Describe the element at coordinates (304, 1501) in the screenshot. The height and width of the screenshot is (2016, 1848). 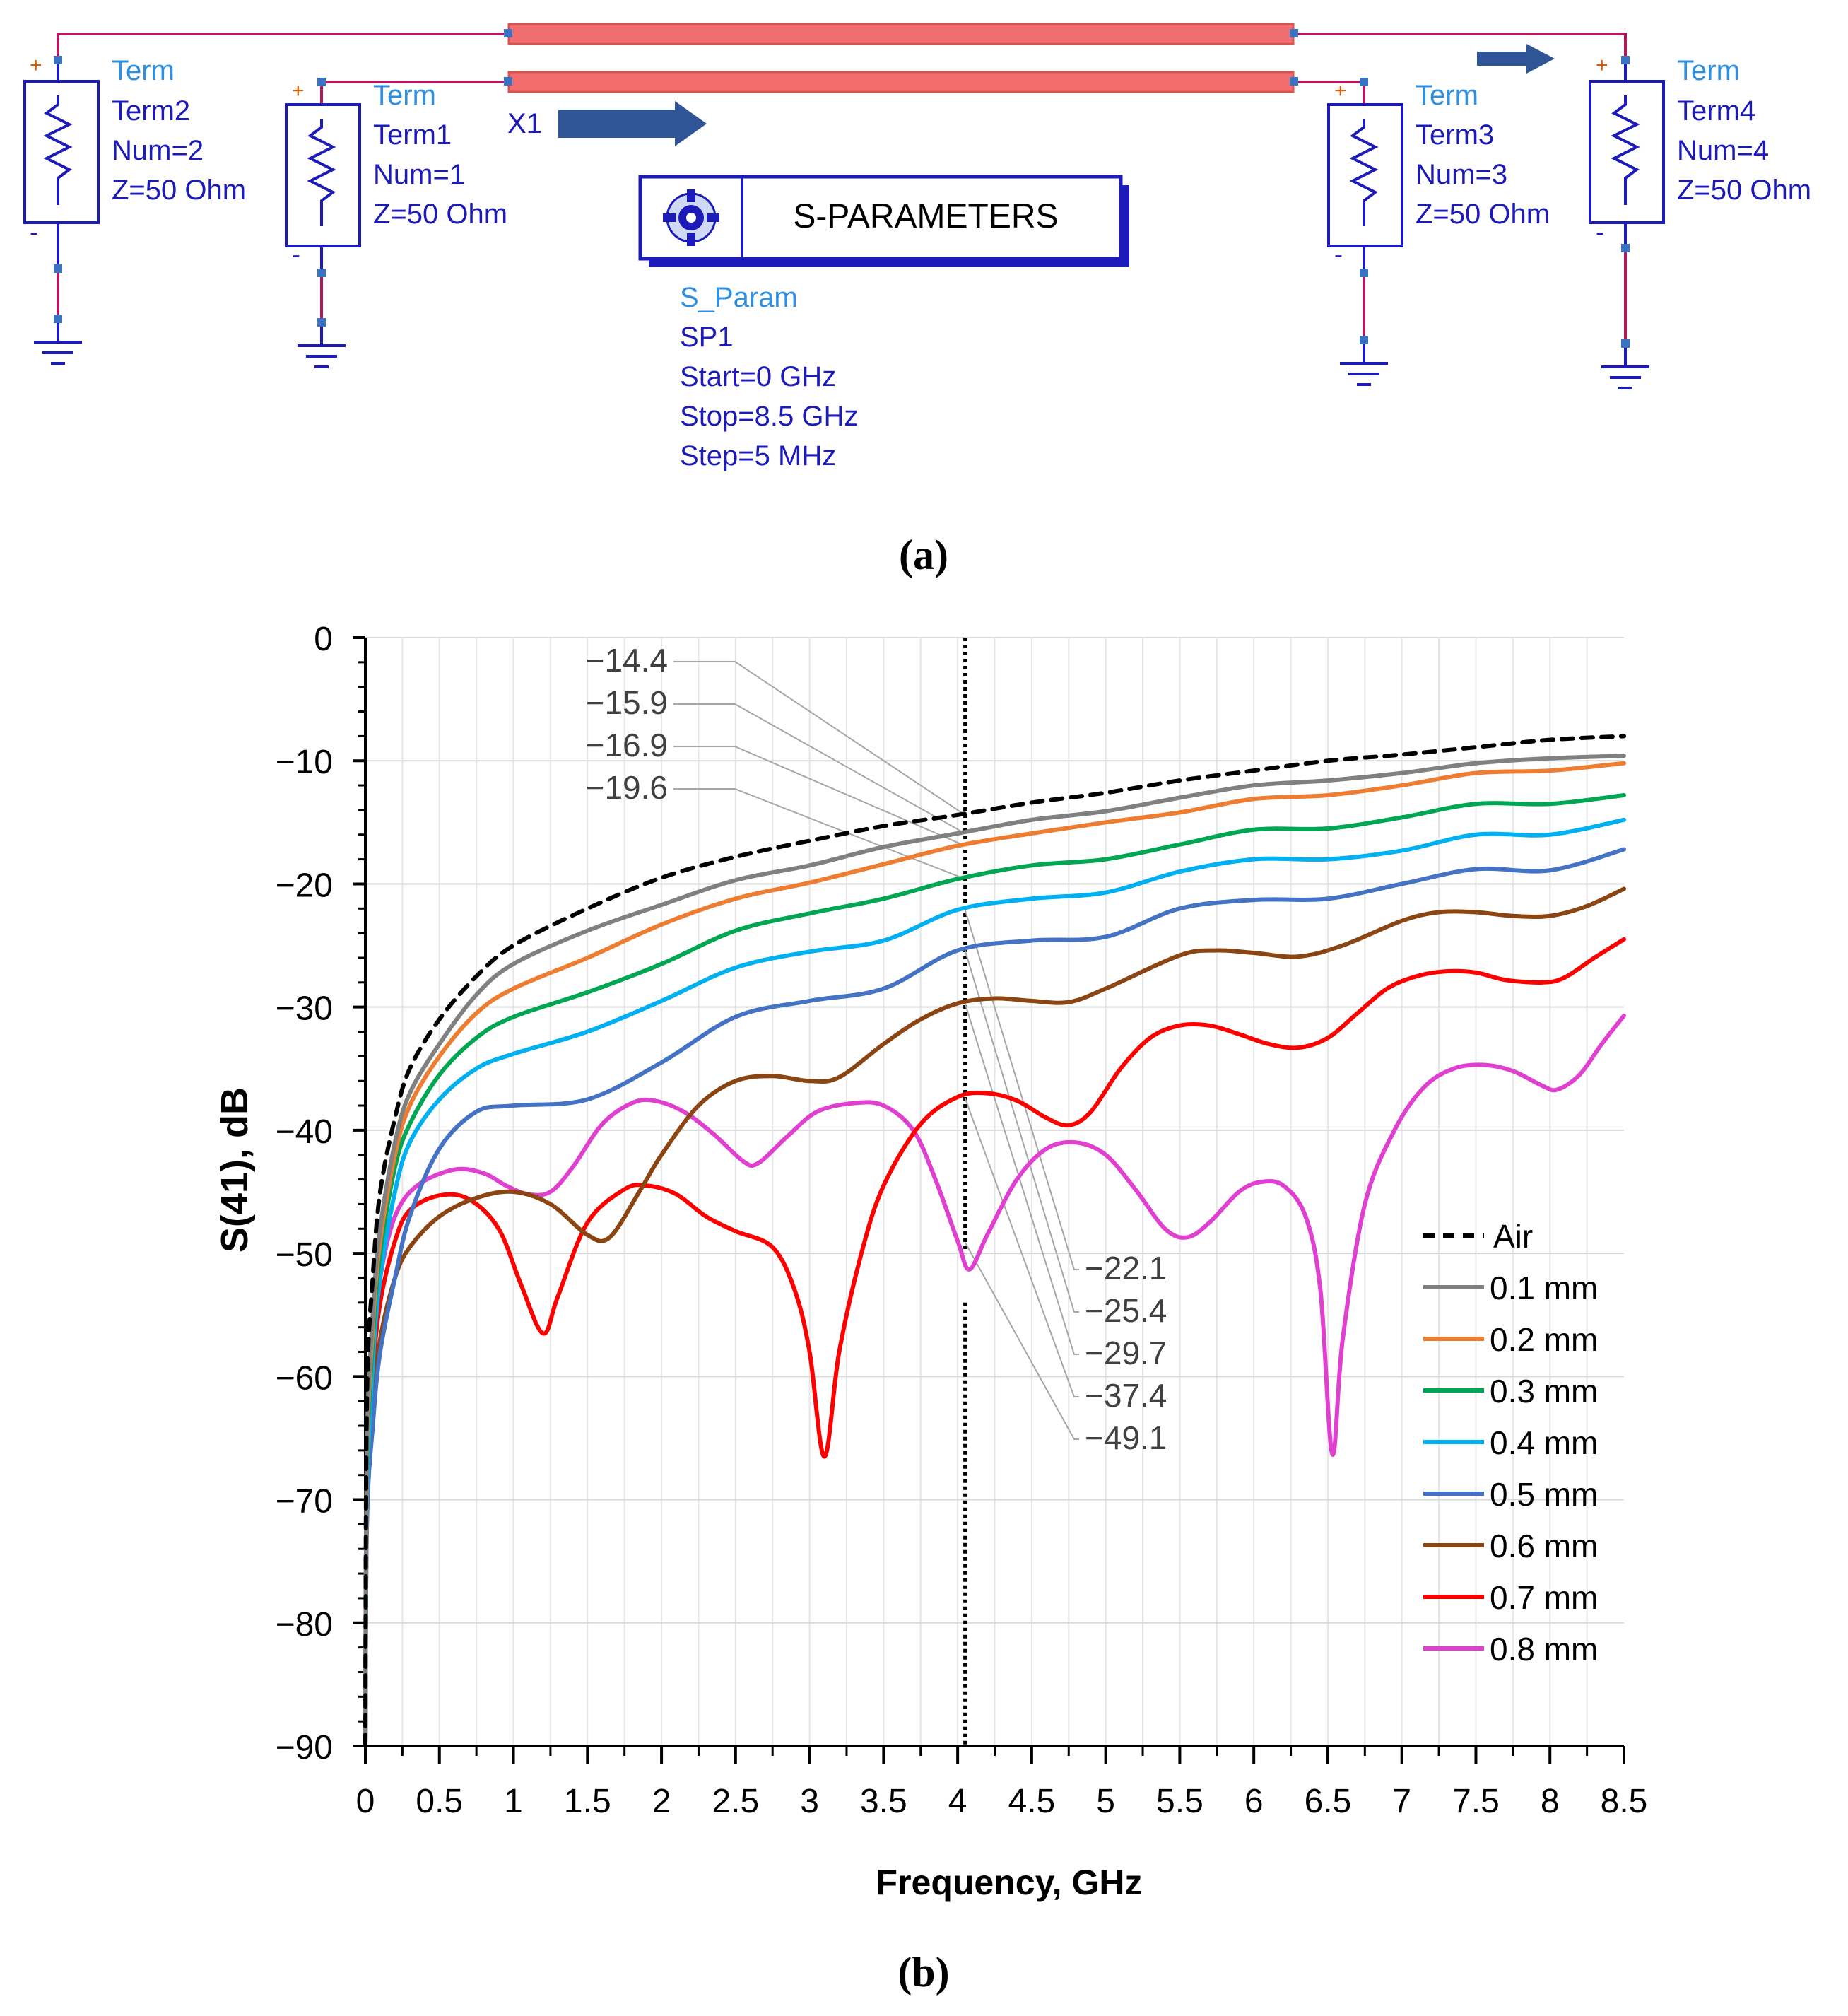
I see `y-tick-label: −70` at that location.